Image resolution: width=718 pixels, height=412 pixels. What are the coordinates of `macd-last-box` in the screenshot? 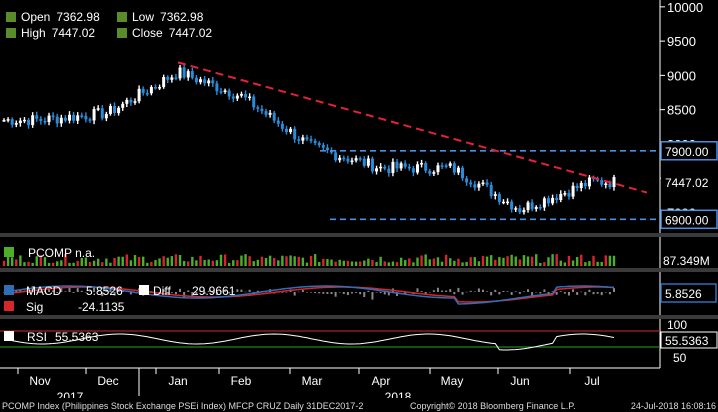 It's located at (688, 293).